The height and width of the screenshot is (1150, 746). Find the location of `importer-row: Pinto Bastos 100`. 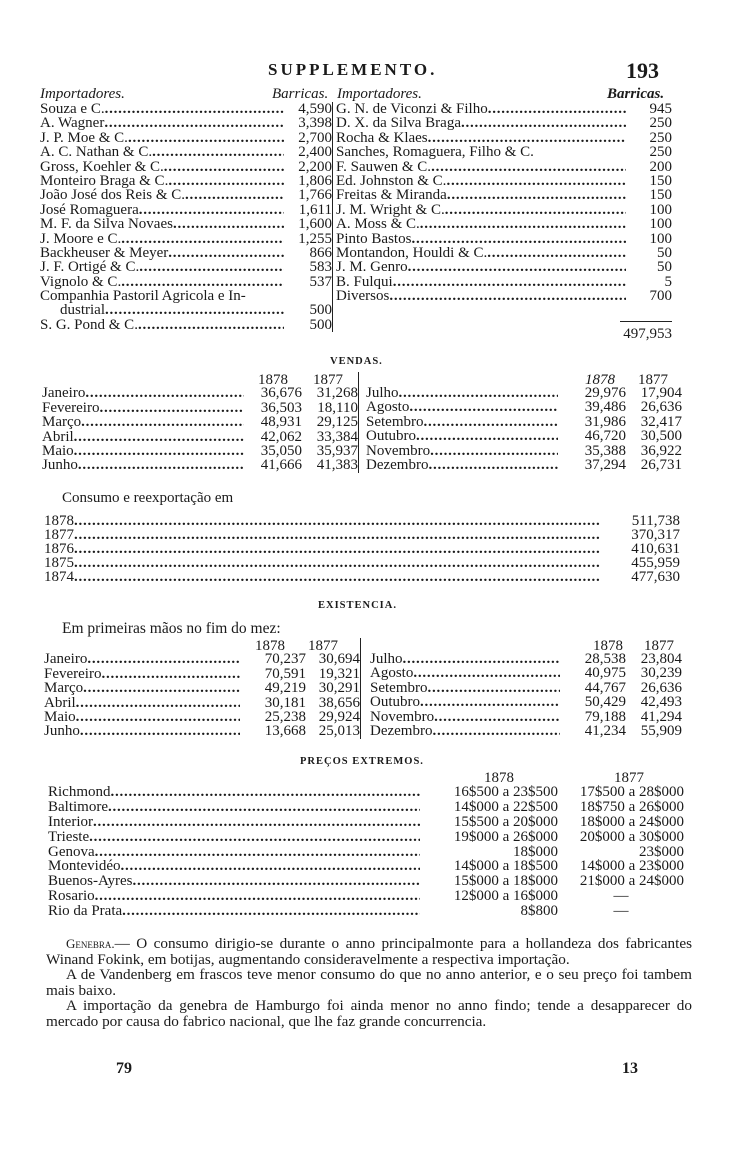

importer-row: Pinto Bastos 100 is located at coordinates (504, 238).